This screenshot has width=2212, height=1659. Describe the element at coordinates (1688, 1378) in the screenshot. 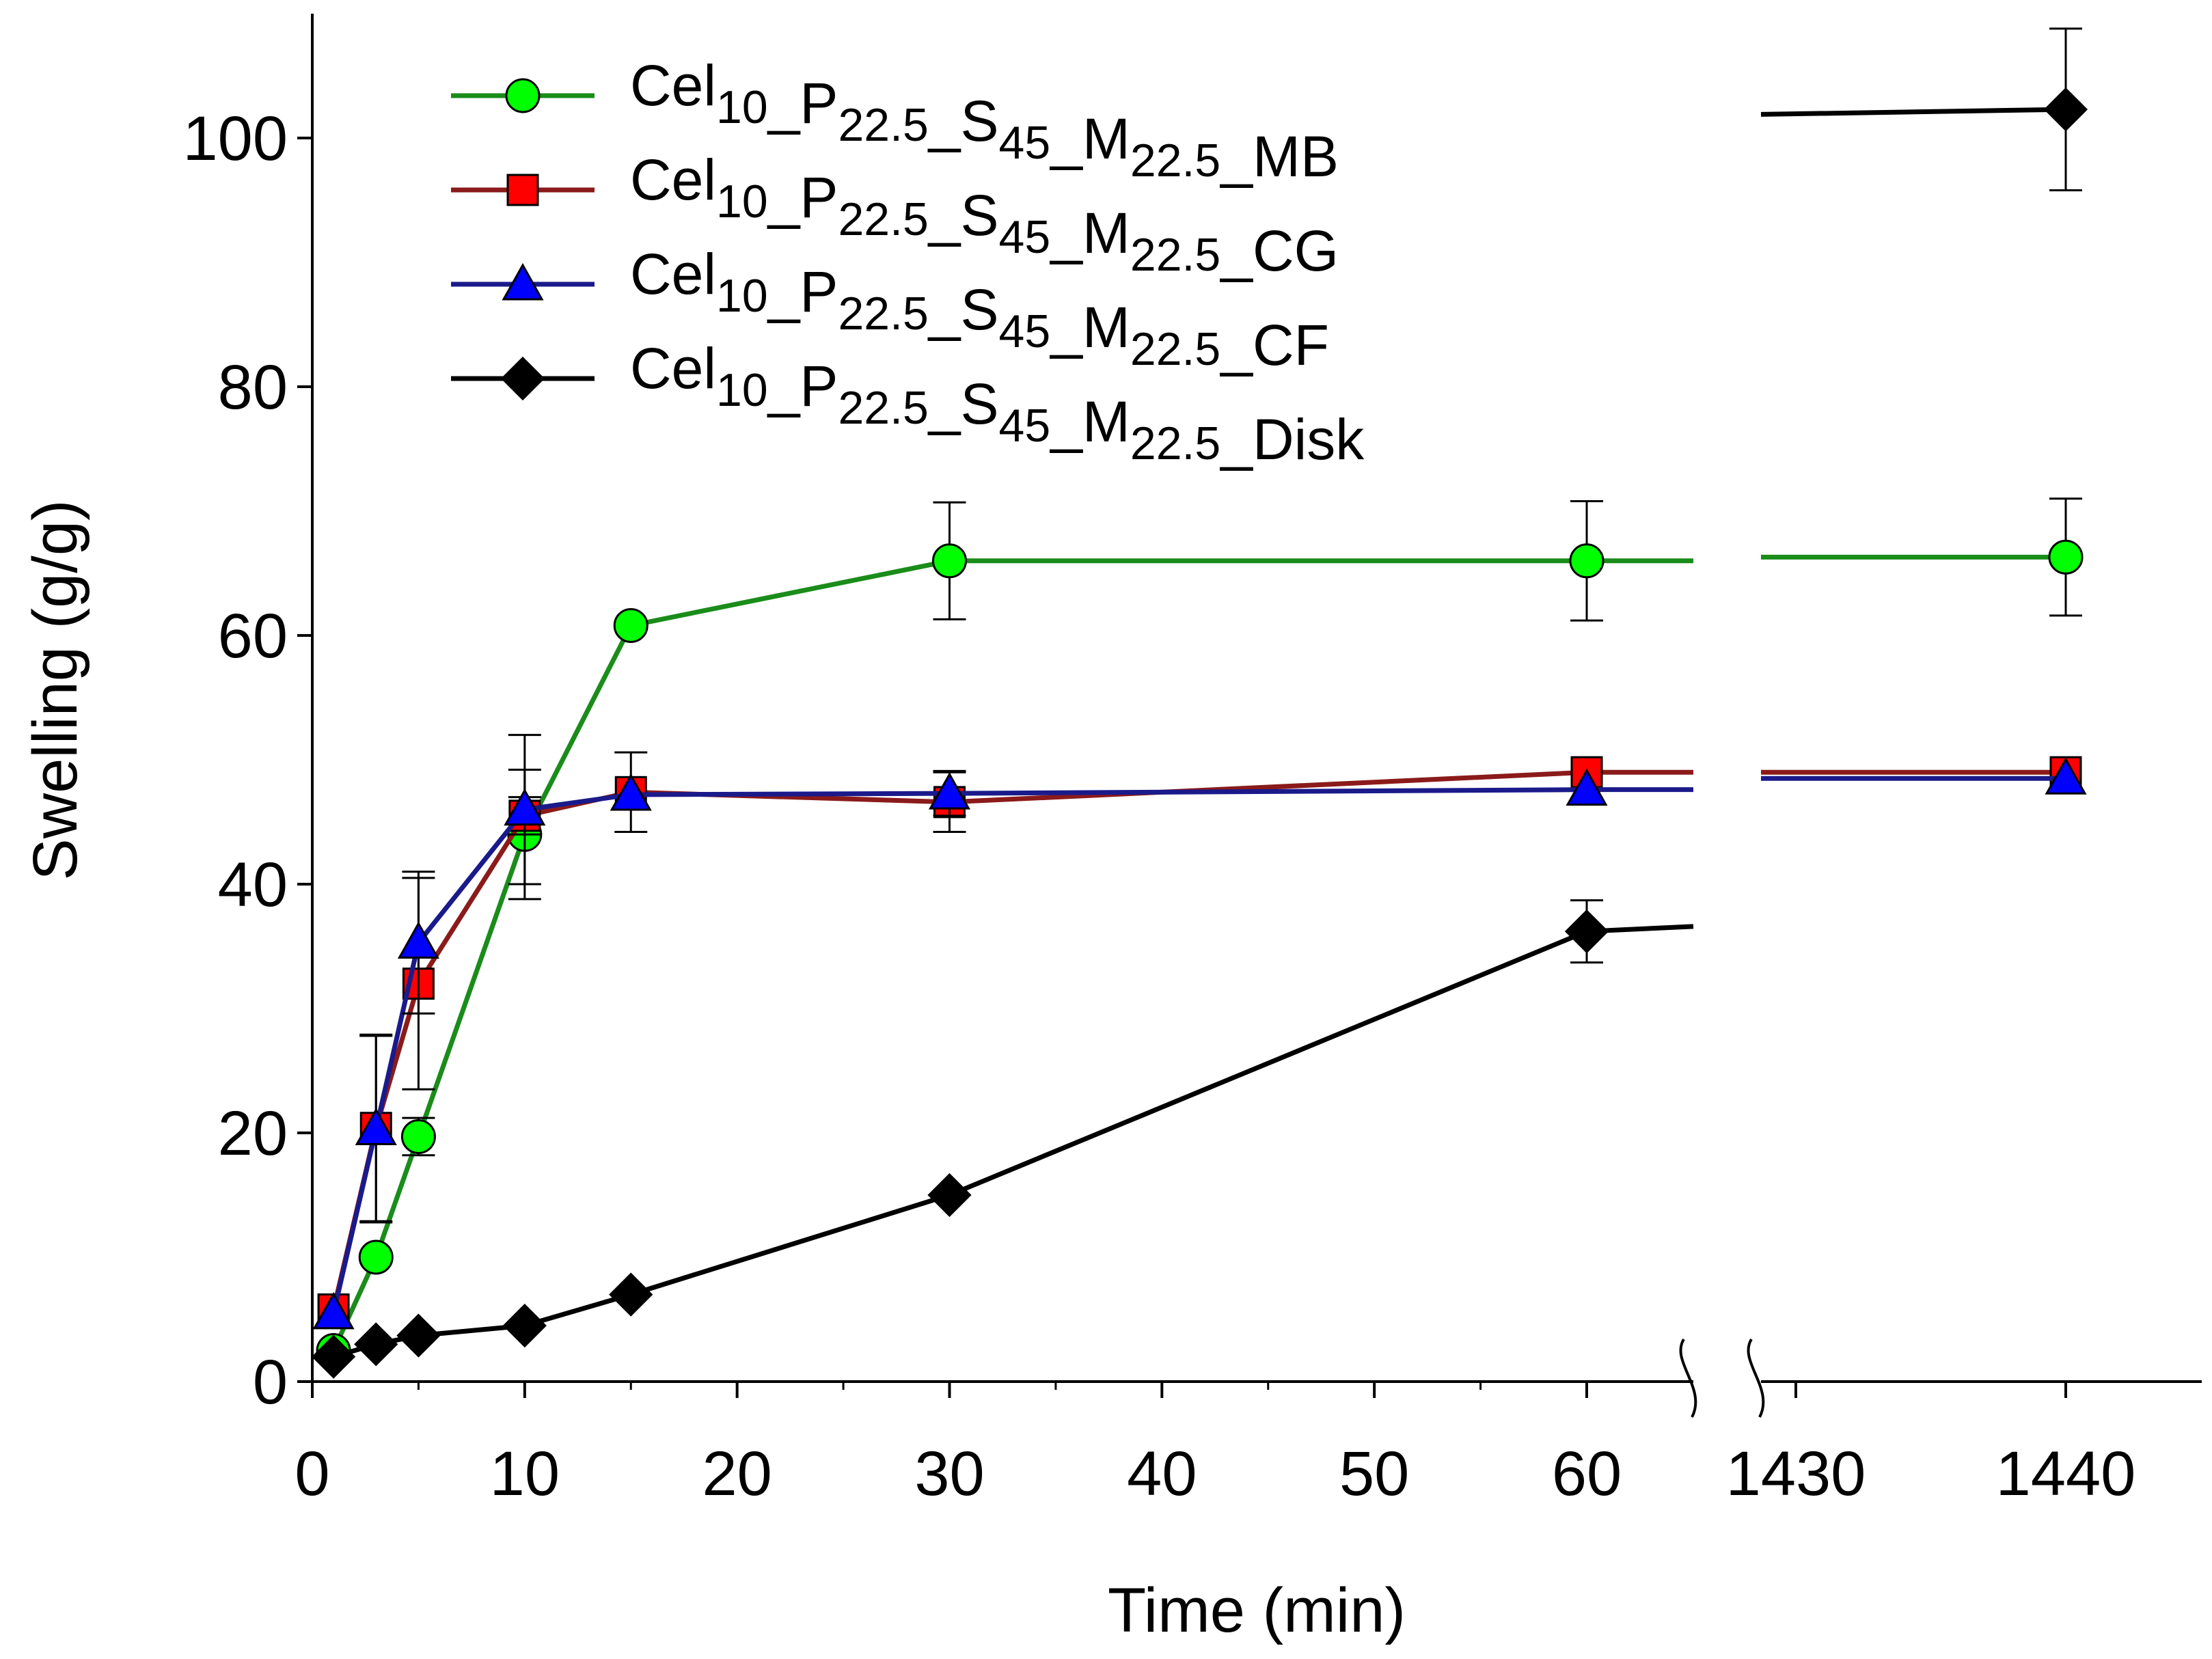

I see `axis-break-left` at that location.